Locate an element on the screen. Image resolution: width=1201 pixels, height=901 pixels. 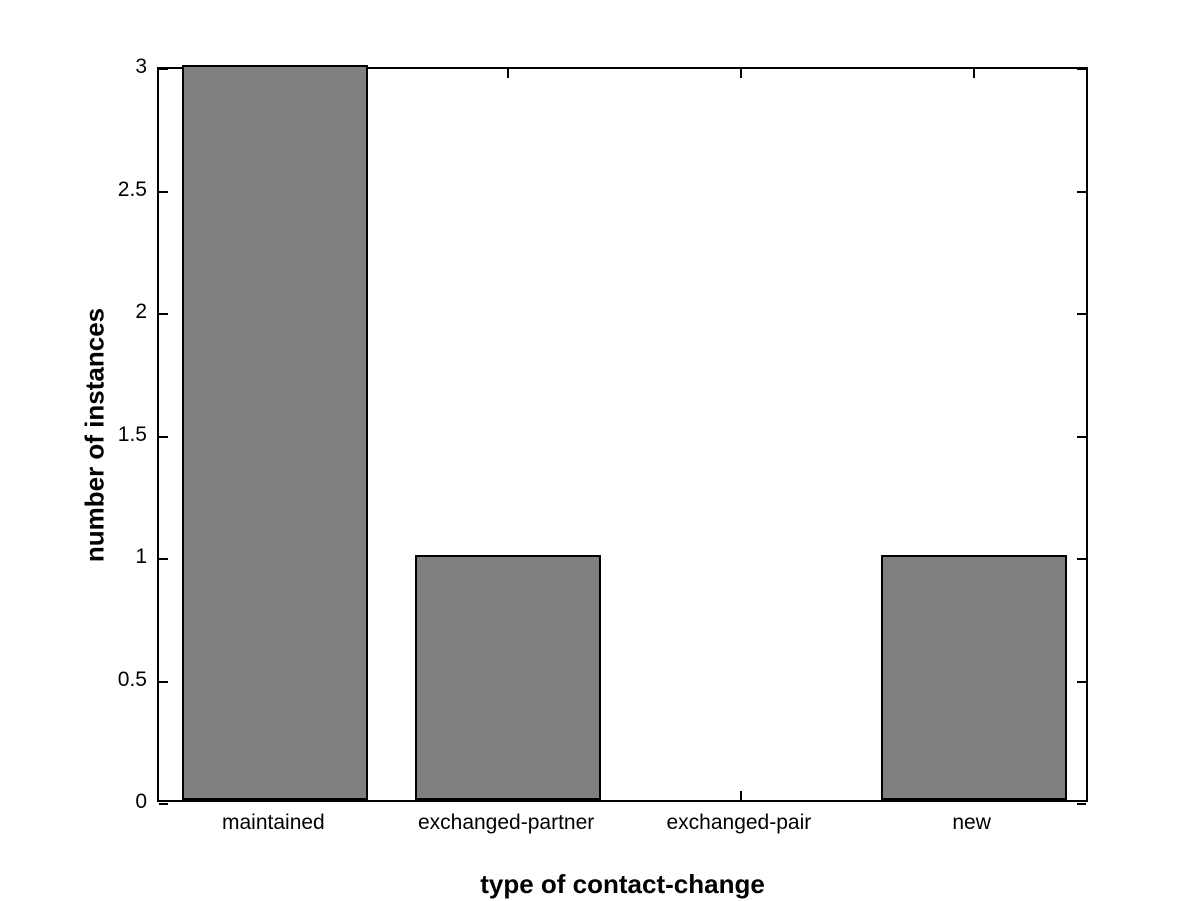
y-tick-label: 1 is located at coordinates (141, 556).